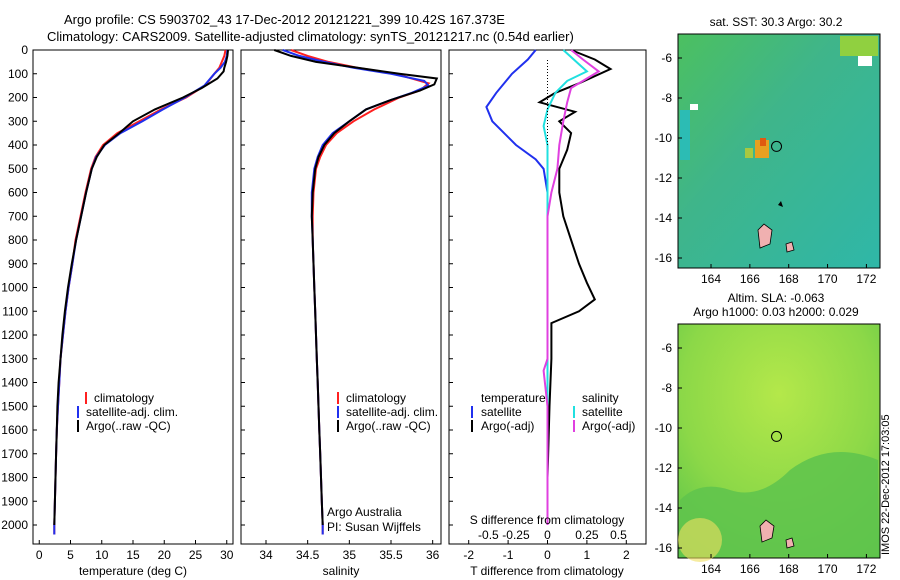 The image size is (900, 580). I want to click on legend-label-satellite: satellite-adj. clim., so click(132, 412).